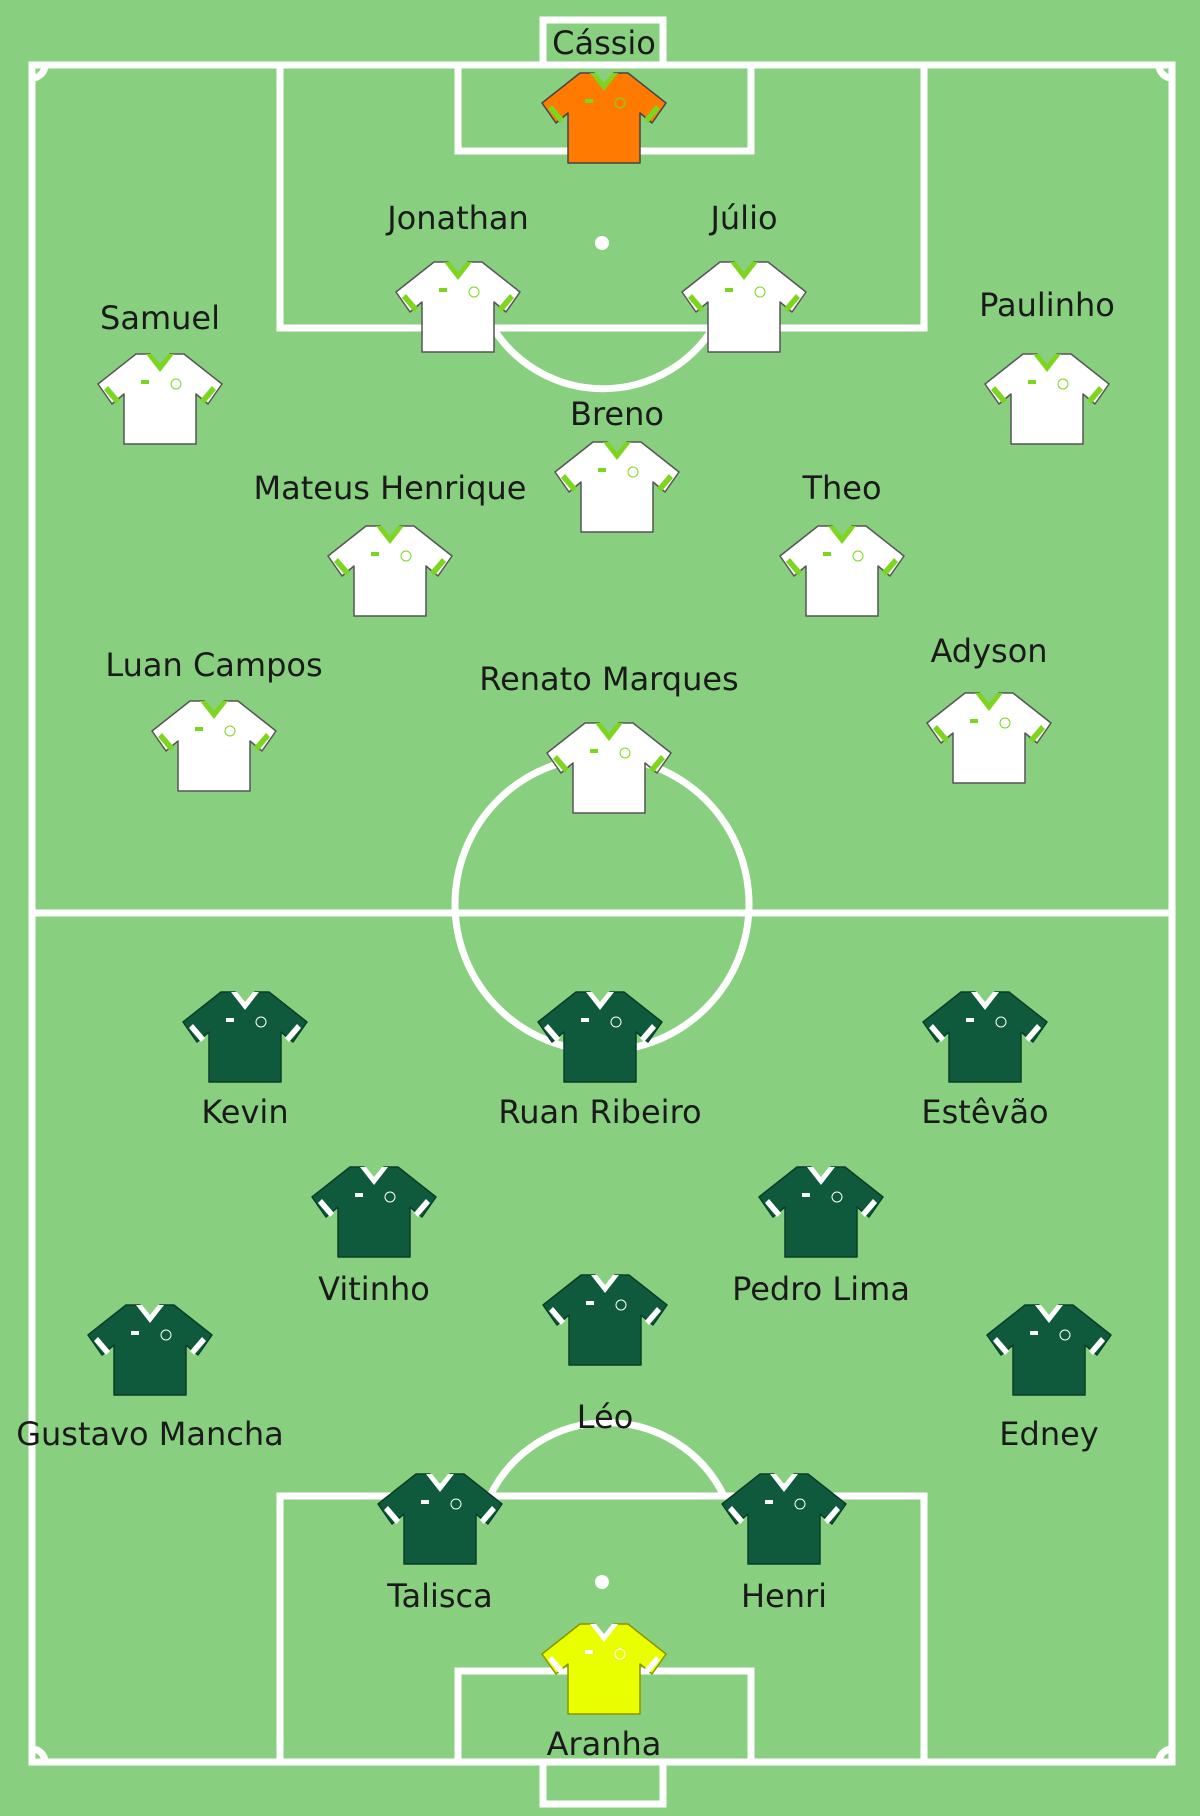  What do you see at coordinates (390, 488) in the screenshot?
I see `player-name: Mateus Henrique` at bounding box center [390, 488].